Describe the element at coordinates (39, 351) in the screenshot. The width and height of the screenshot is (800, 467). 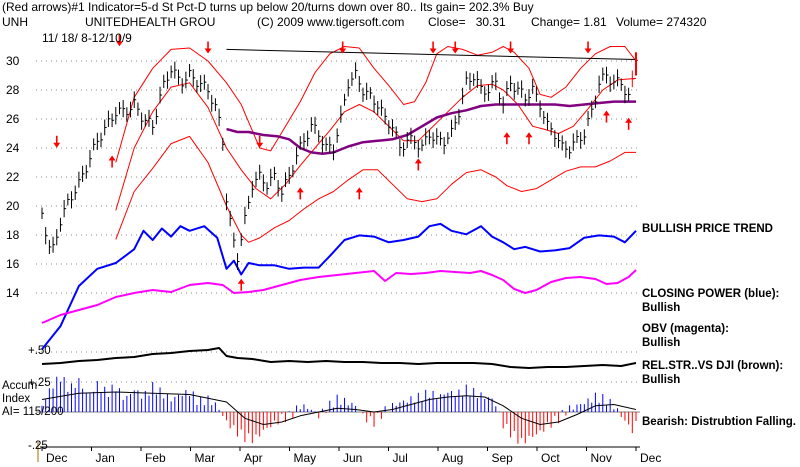
I see `level-plus-50: +.50` at that location.